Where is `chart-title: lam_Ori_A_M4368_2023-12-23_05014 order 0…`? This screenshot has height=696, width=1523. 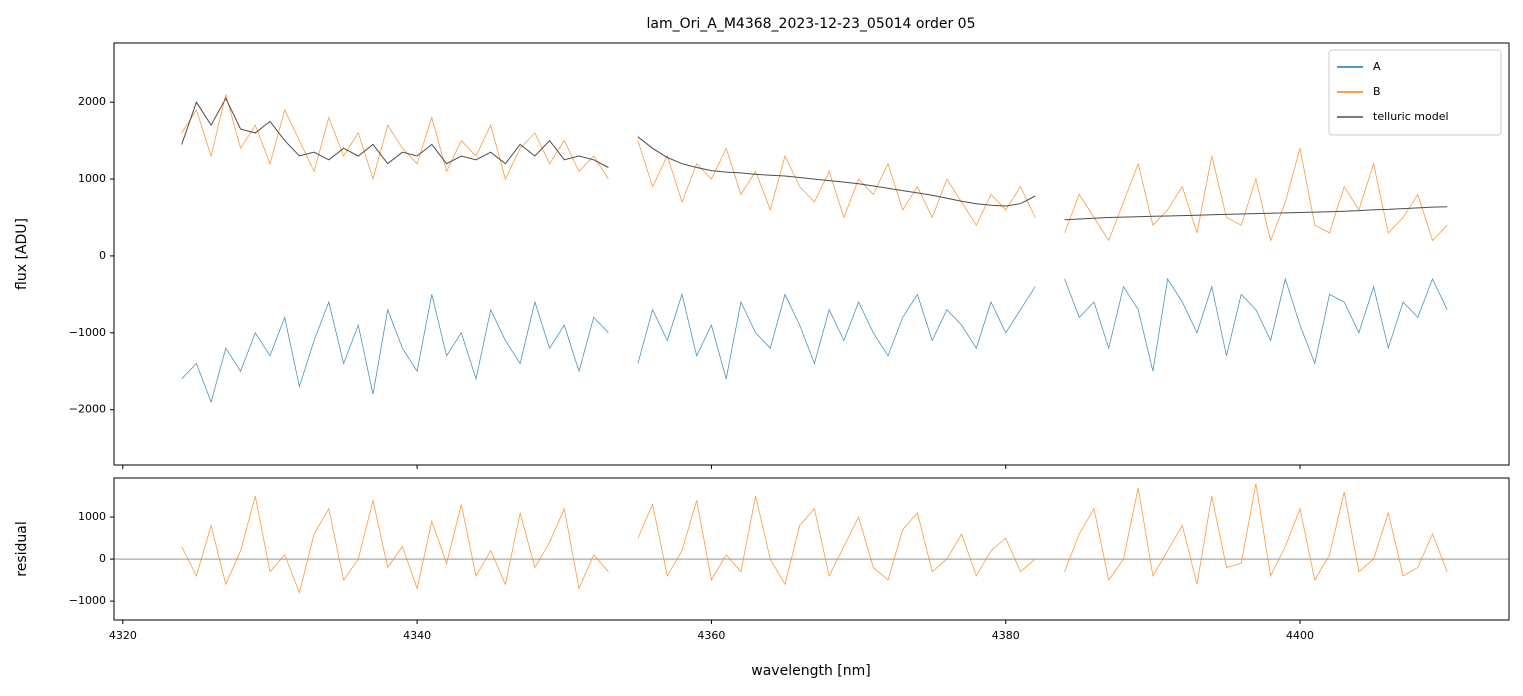 chart-title: lam_Ori_A_M4368_2023-12-23_05014 order 0… is located at coordinates (811, 24).